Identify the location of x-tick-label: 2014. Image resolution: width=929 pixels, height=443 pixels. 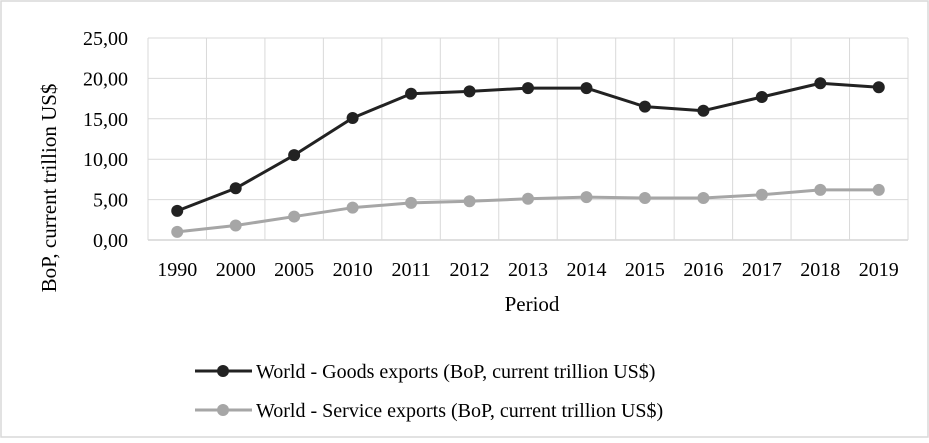
(586, 270).